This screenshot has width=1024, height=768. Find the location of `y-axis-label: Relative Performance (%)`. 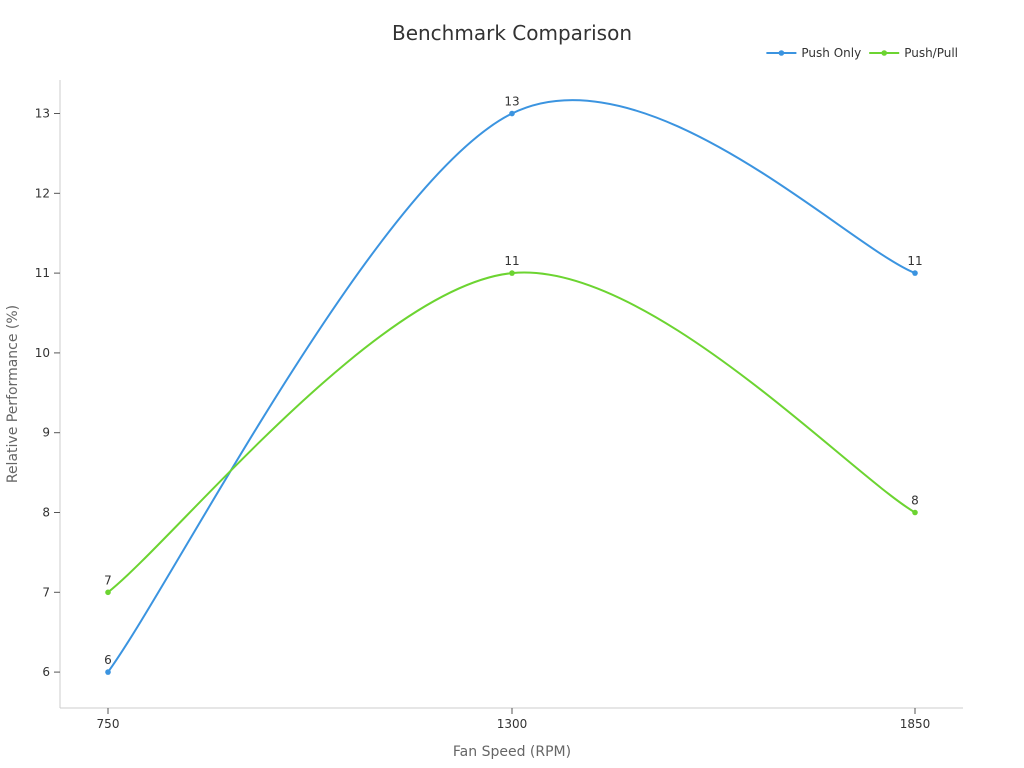

y-axis-label: Relative Performance (%) is located at coordinates (13, 394).